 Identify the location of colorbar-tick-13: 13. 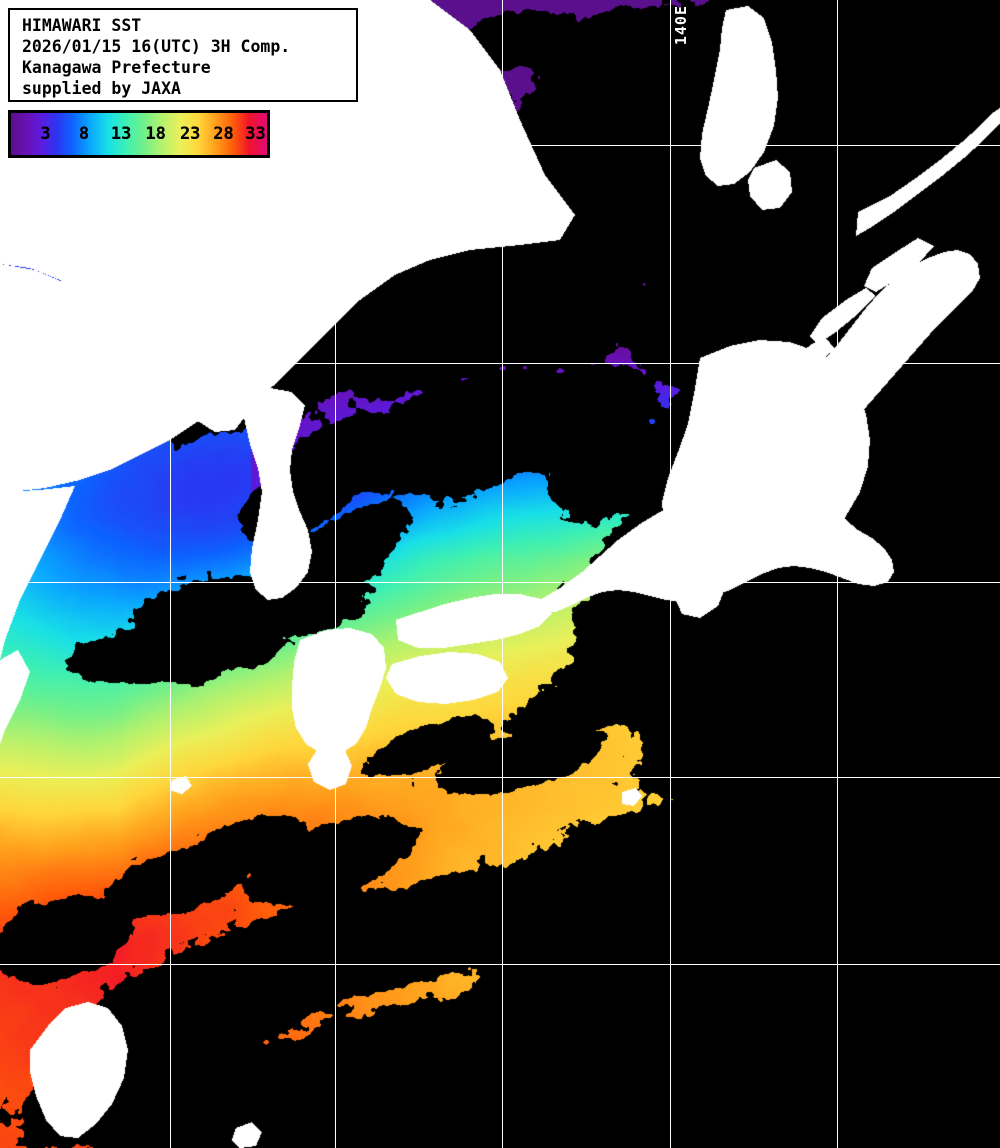
(121, 134).